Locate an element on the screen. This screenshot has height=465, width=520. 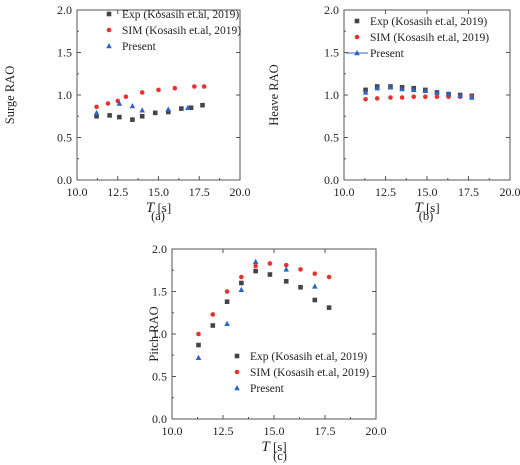
x-tick-label: 17.5 is located at coordinates (325, 431).